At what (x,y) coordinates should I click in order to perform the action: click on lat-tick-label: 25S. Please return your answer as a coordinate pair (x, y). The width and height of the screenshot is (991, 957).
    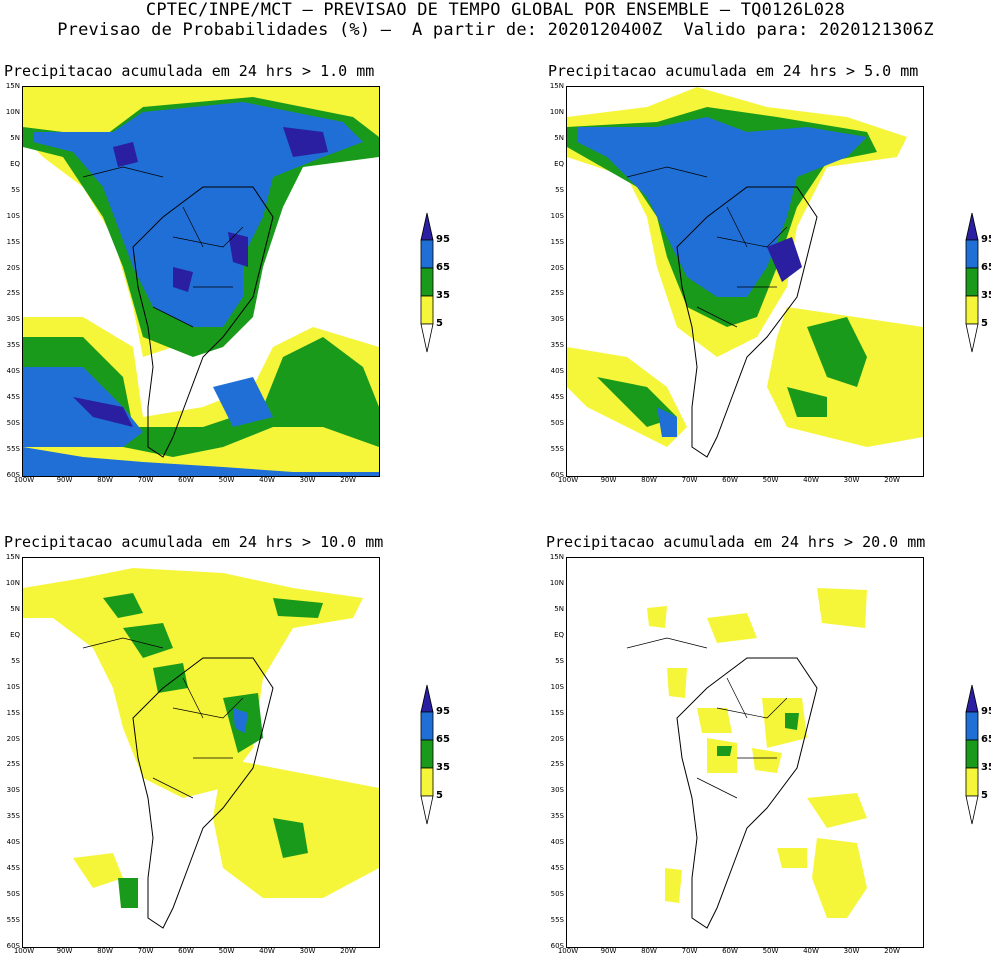
    Looking at the image, I should click on (557, 764).